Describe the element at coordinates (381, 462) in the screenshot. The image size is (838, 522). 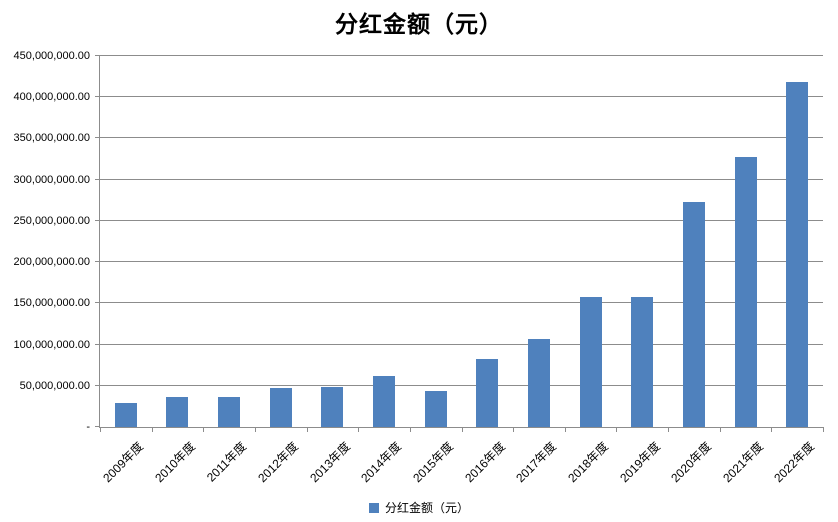
I see `x-axis-label: 2014年度` at that location.